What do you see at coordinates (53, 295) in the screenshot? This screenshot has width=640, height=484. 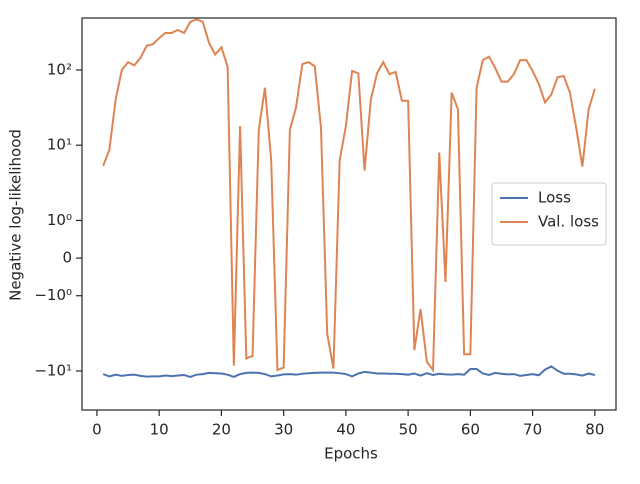 I see `y-tick-label: −10⁰` at bounding box center [53, 295].